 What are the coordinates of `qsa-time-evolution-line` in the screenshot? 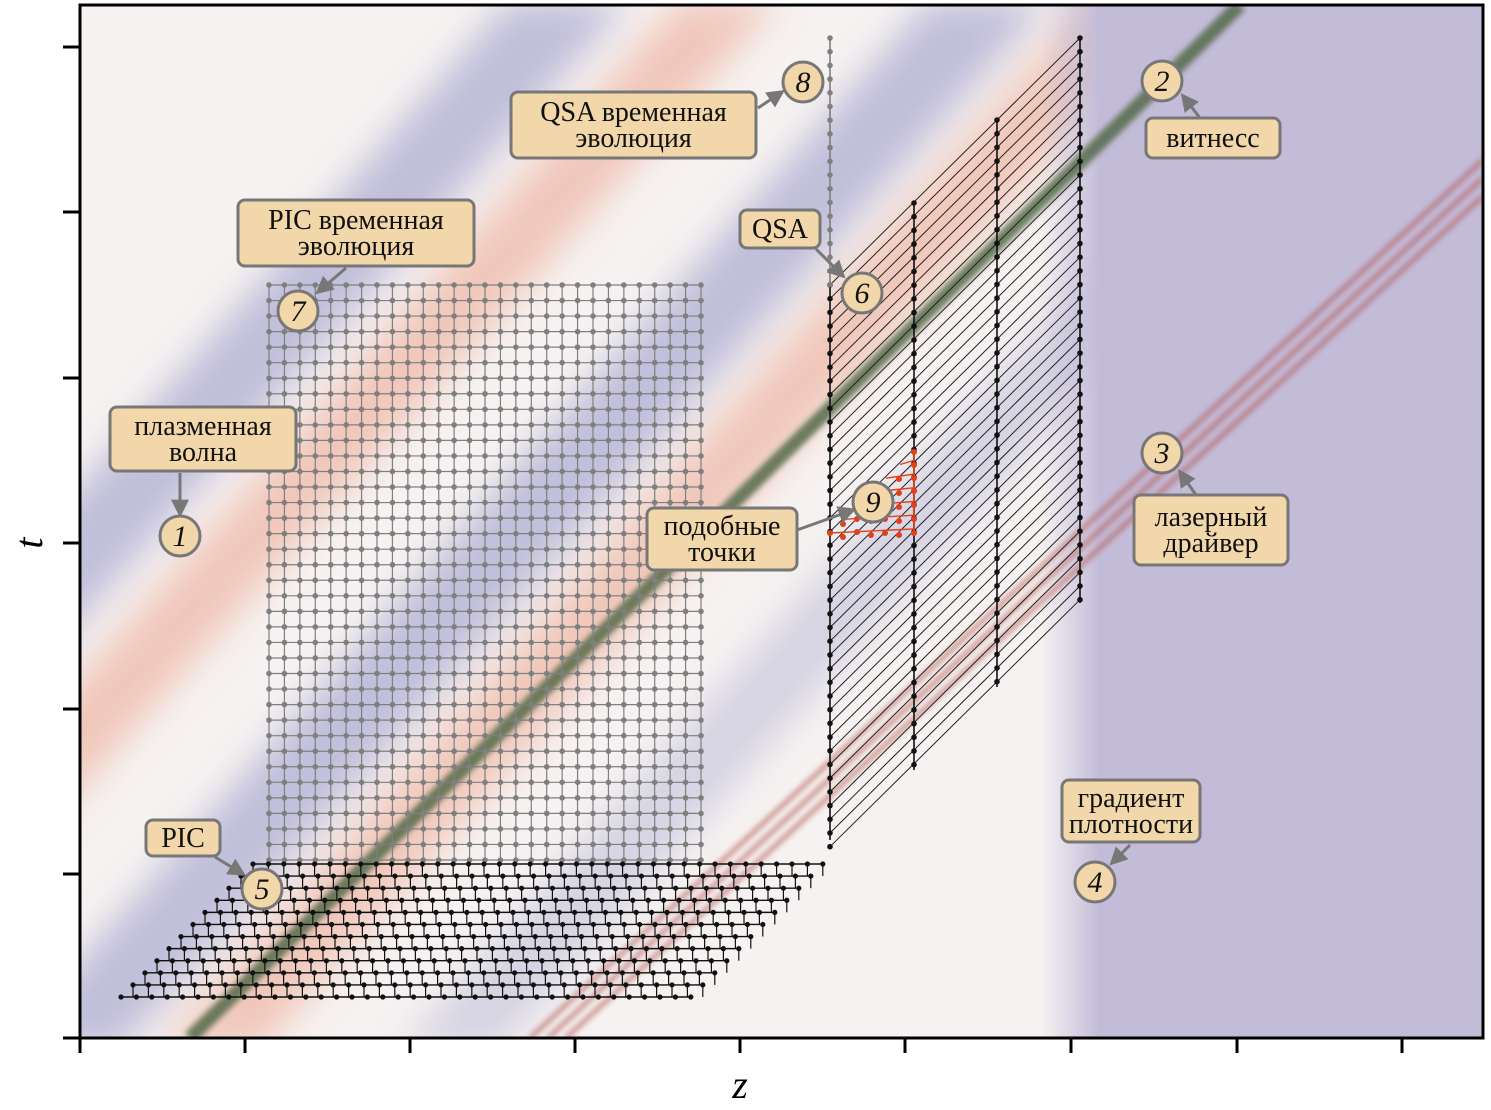 It's located at (830, 161).